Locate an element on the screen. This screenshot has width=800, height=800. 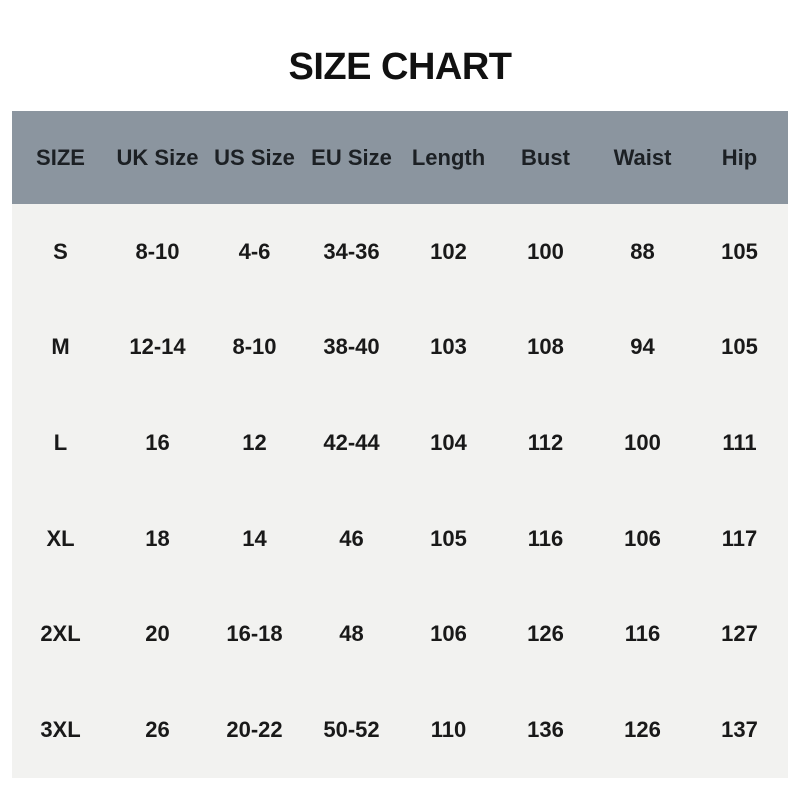
table-cell: 112 is located at coordinates (545, 443).